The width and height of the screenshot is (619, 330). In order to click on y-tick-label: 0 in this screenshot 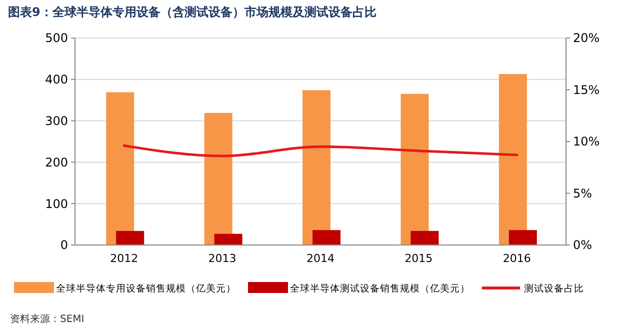, I will do `click(64, 245)`.